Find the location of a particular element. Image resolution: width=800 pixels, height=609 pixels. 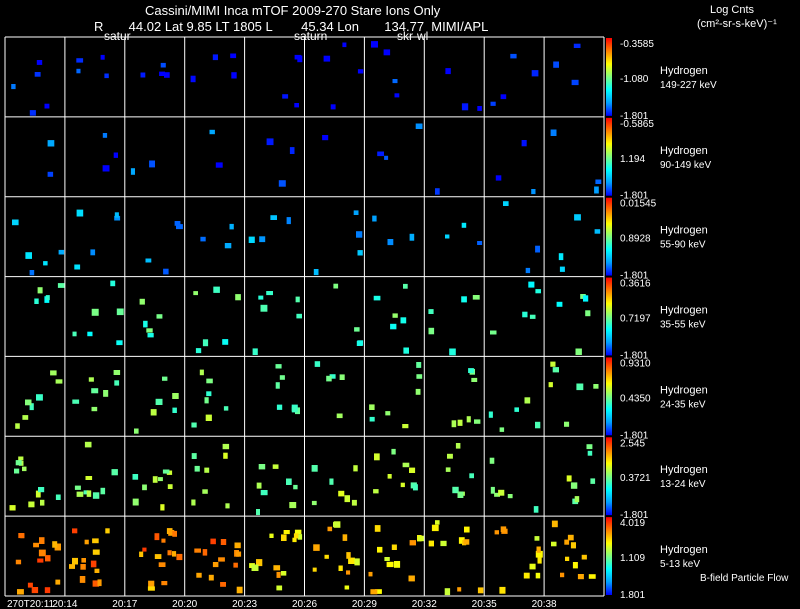

units-label-line1: Log Cnts is located at coordinates (732, 10).